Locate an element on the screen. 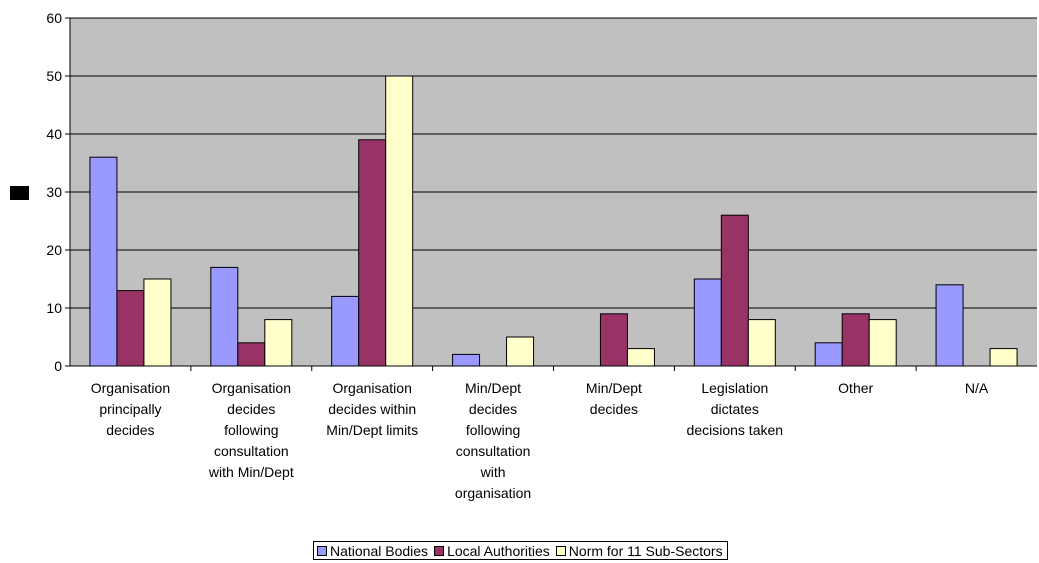  y-tick-label: 30 is located at coordinates (54, 192).